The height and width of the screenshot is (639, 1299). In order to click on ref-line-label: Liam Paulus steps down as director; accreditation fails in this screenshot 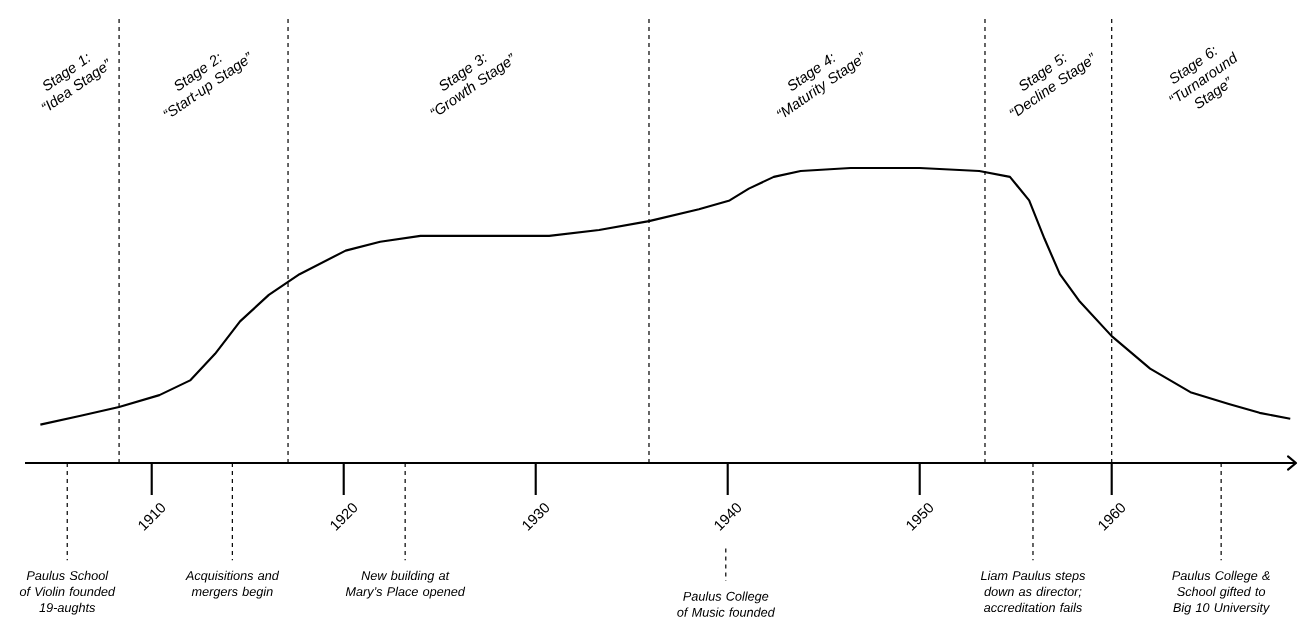, I will do `click(1033, 591)`.